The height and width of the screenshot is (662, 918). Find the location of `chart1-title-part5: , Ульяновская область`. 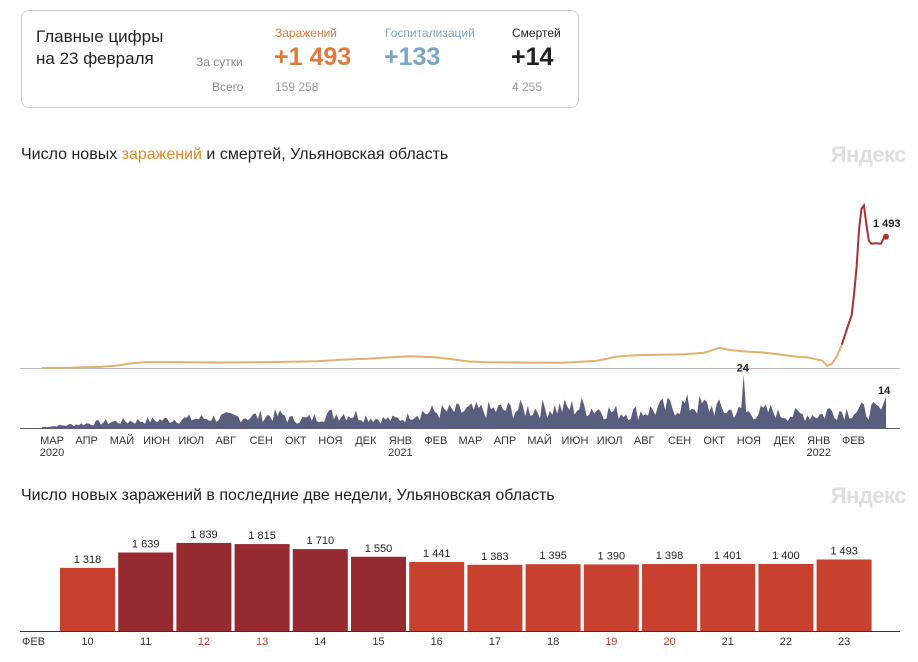

chart1-title-part5: , Ульяновская область is located at coordinates (365, 154).